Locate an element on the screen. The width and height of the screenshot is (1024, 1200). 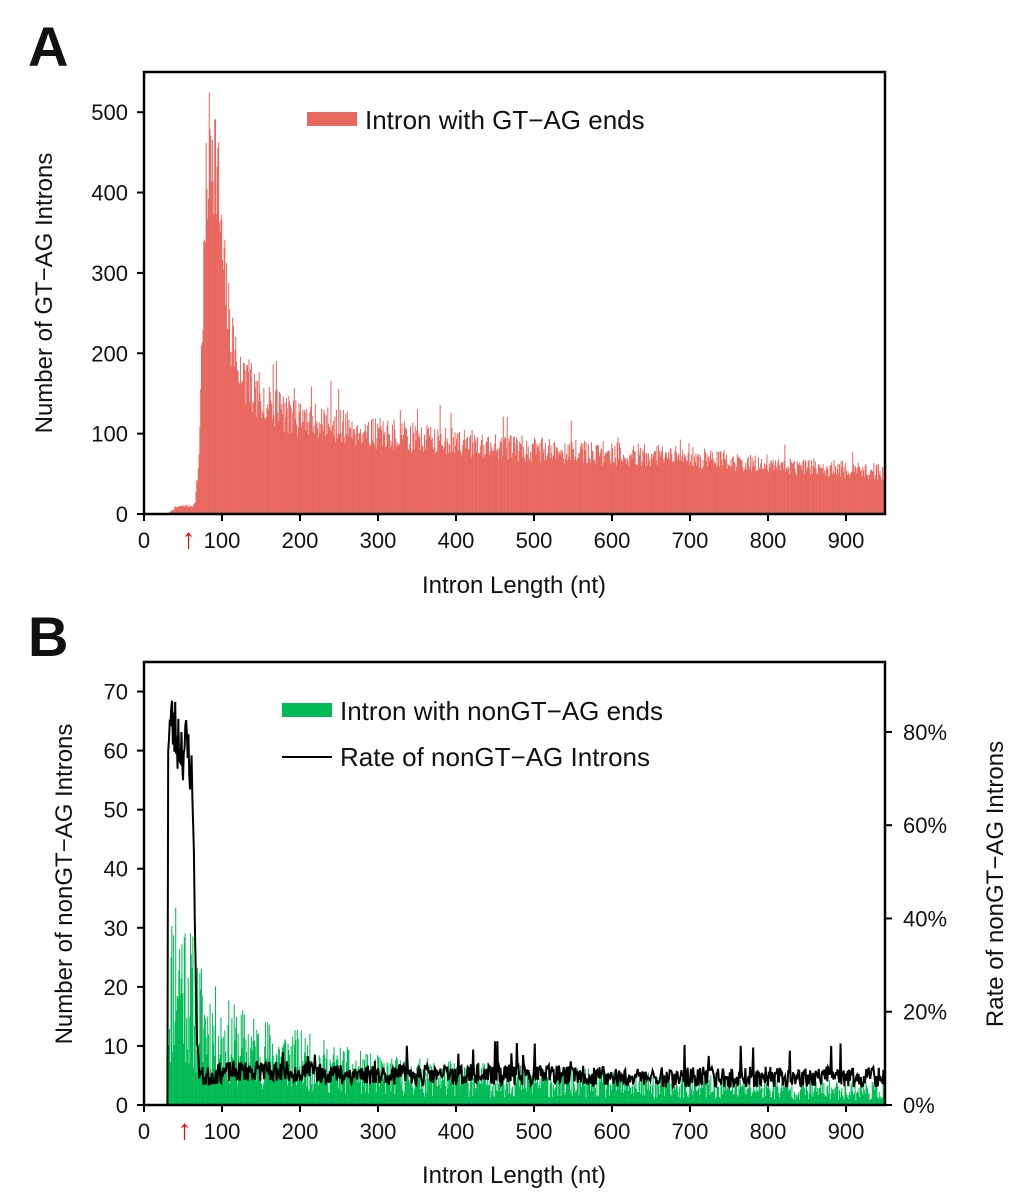
panel-a-y-tick-label: 500 is located at coordinates (109, 112).